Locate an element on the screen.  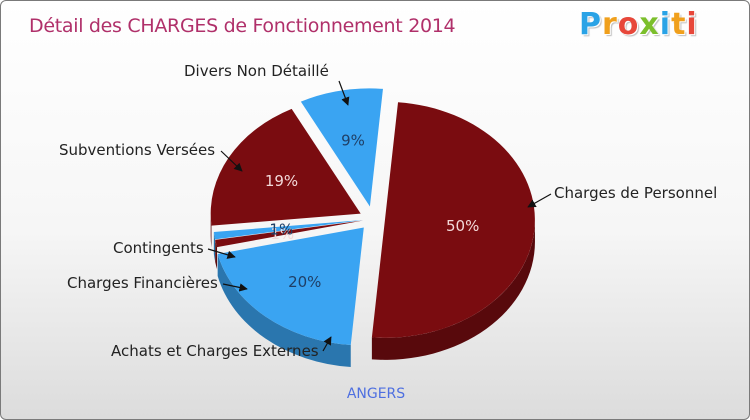
logo-letter: x is located at coordinates (649, 24).